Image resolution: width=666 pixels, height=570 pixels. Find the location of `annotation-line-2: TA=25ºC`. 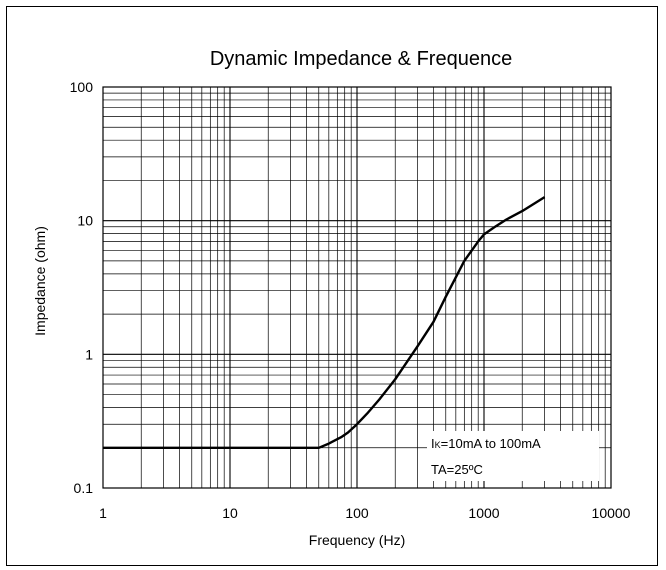

annotation-line-2: TA=25ºC is located at coordinates (457, 469).